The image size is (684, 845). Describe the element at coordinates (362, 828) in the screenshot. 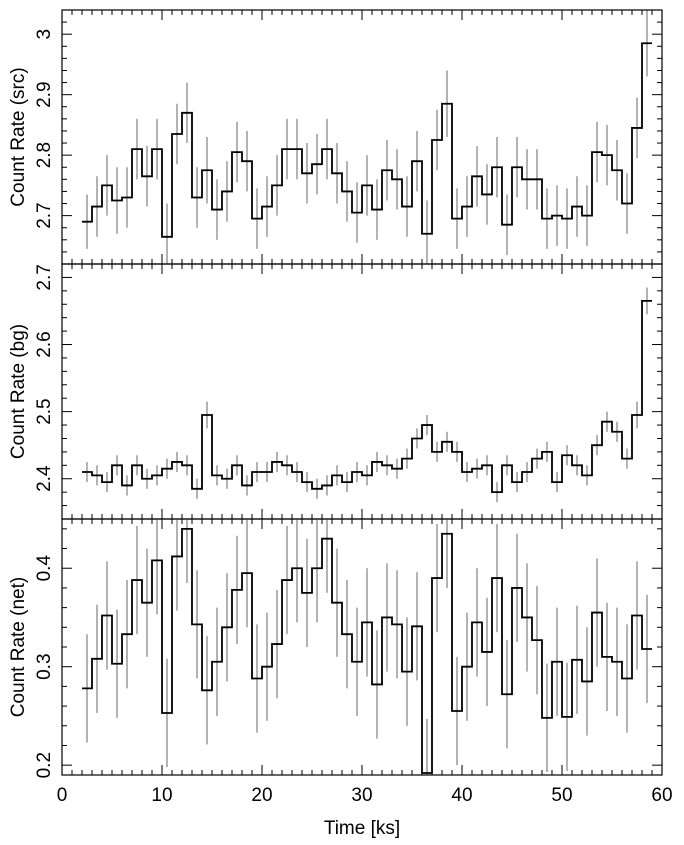

I see `x-axis-label: Time [ks]` at that location.